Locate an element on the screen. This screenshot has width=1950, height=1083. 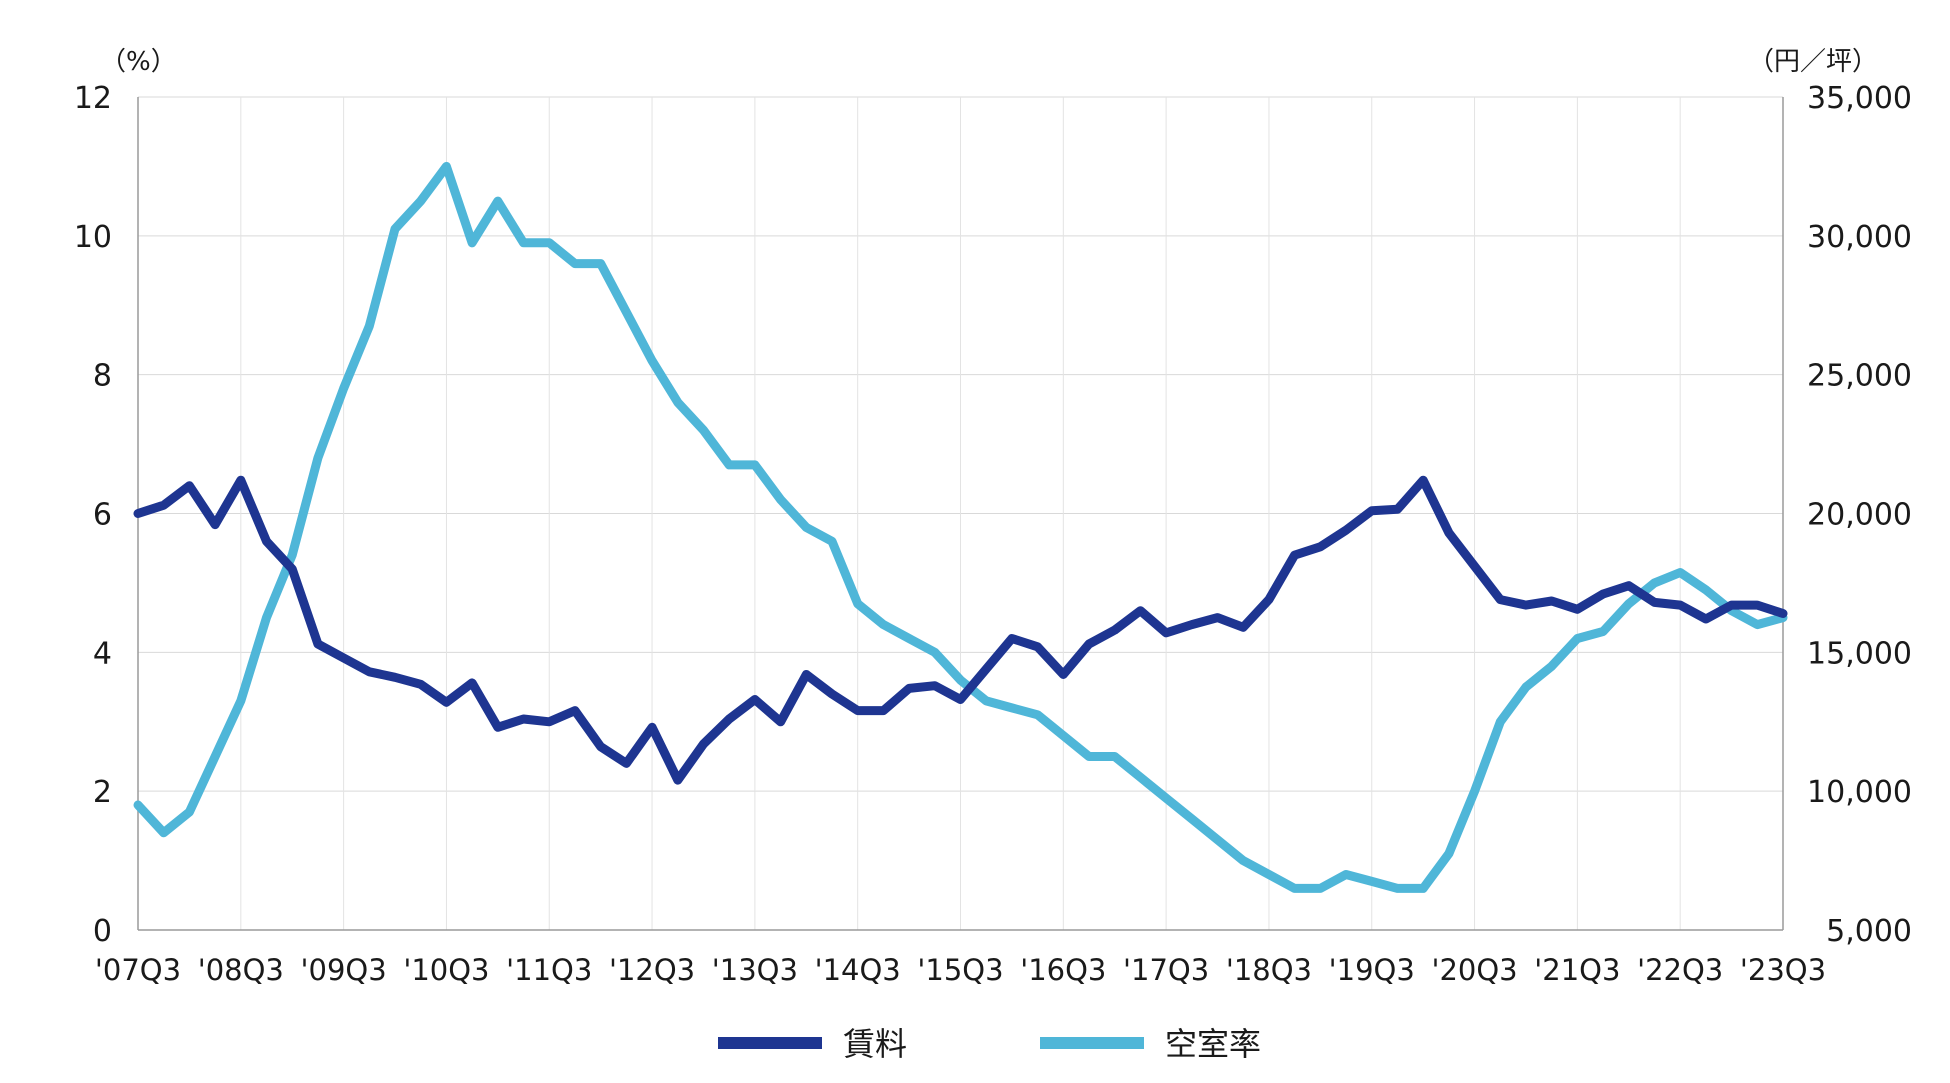
right-tick-label: 15,000 is located at coordinates (1859, 653).